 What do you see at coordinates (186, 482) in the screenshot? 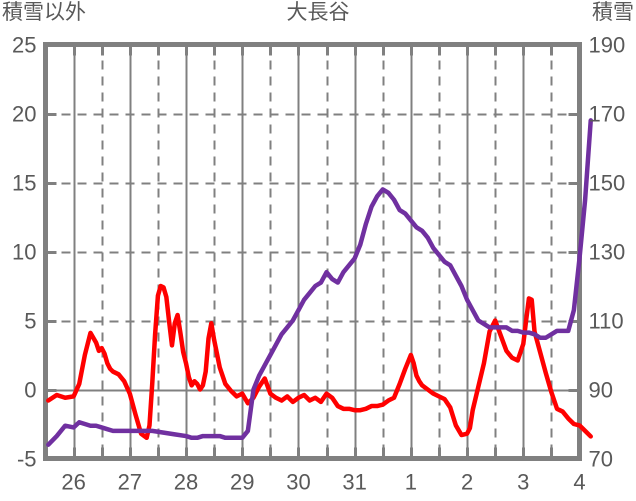
I see `x-axis-tick-label: 28` at bounding box center [186, 482].